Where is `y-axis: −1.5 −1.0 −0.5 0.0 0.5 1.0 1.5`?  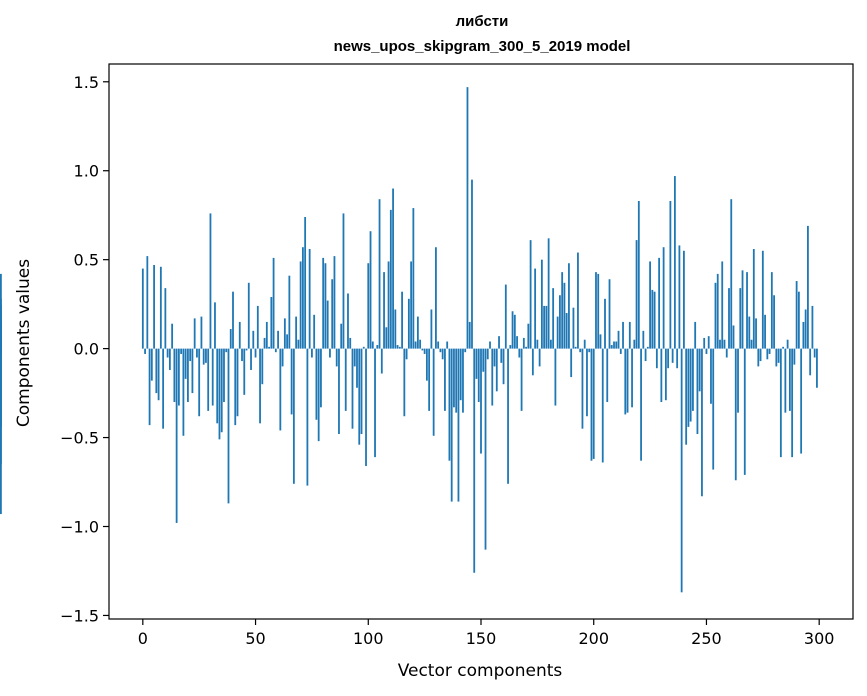 y-axis: −1.5 −1.0 −0.5 0.0 0.5 1.0 1.5 is located at coordinates (84, 349).